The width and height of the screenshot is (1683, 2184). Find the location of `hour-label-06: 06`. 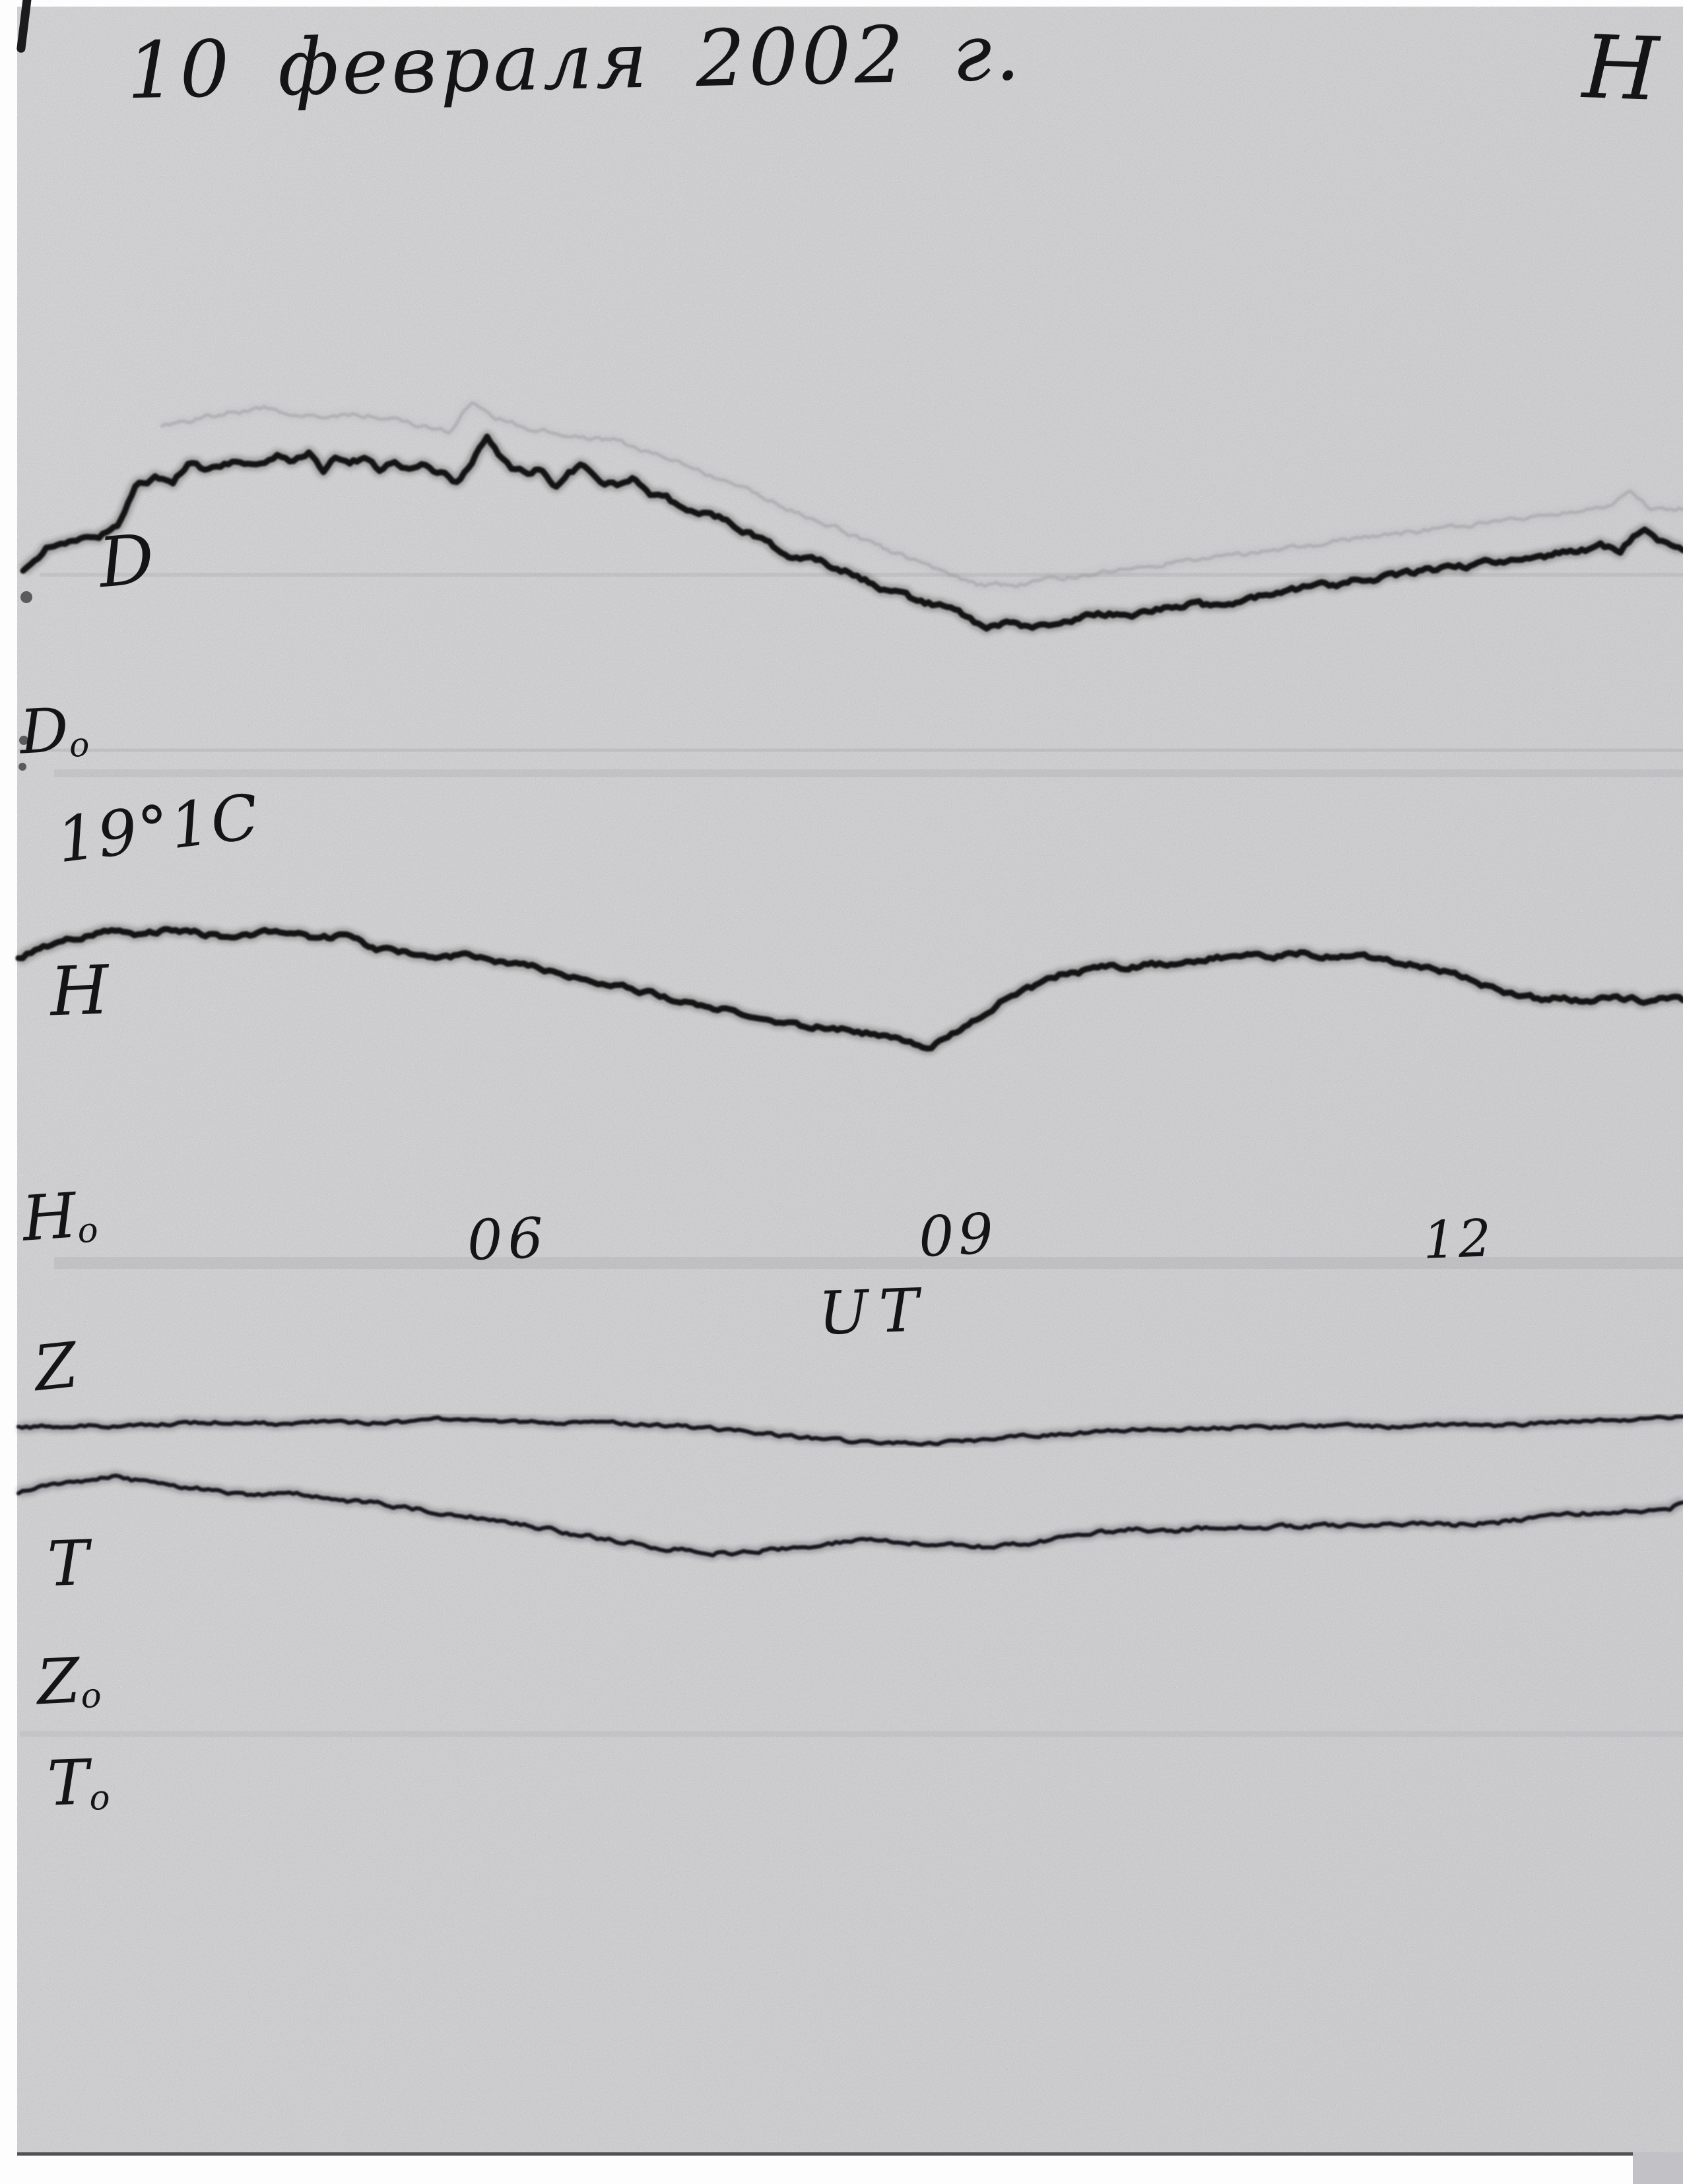

hour-label-06: 06 is located at coordinates (508, 1239).